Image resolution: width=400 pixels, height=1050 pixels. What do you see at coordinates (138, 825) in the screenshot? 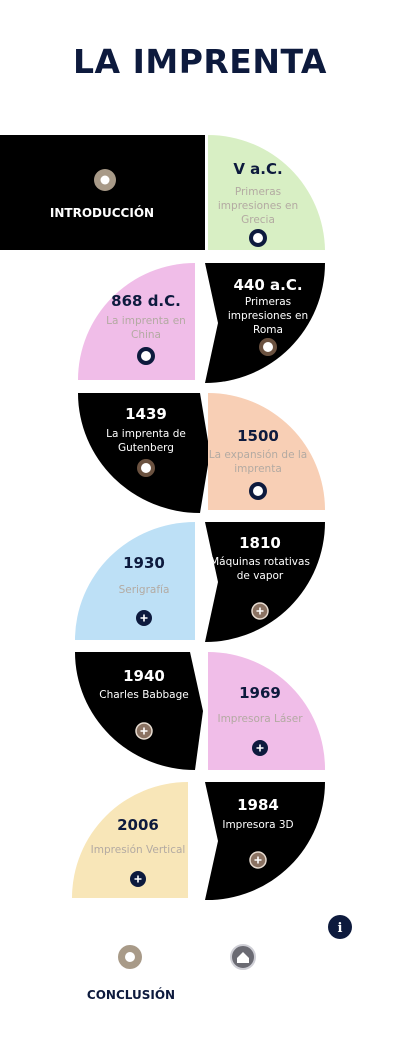
I see `item-year: 2006` at bounding box center [138, 825].